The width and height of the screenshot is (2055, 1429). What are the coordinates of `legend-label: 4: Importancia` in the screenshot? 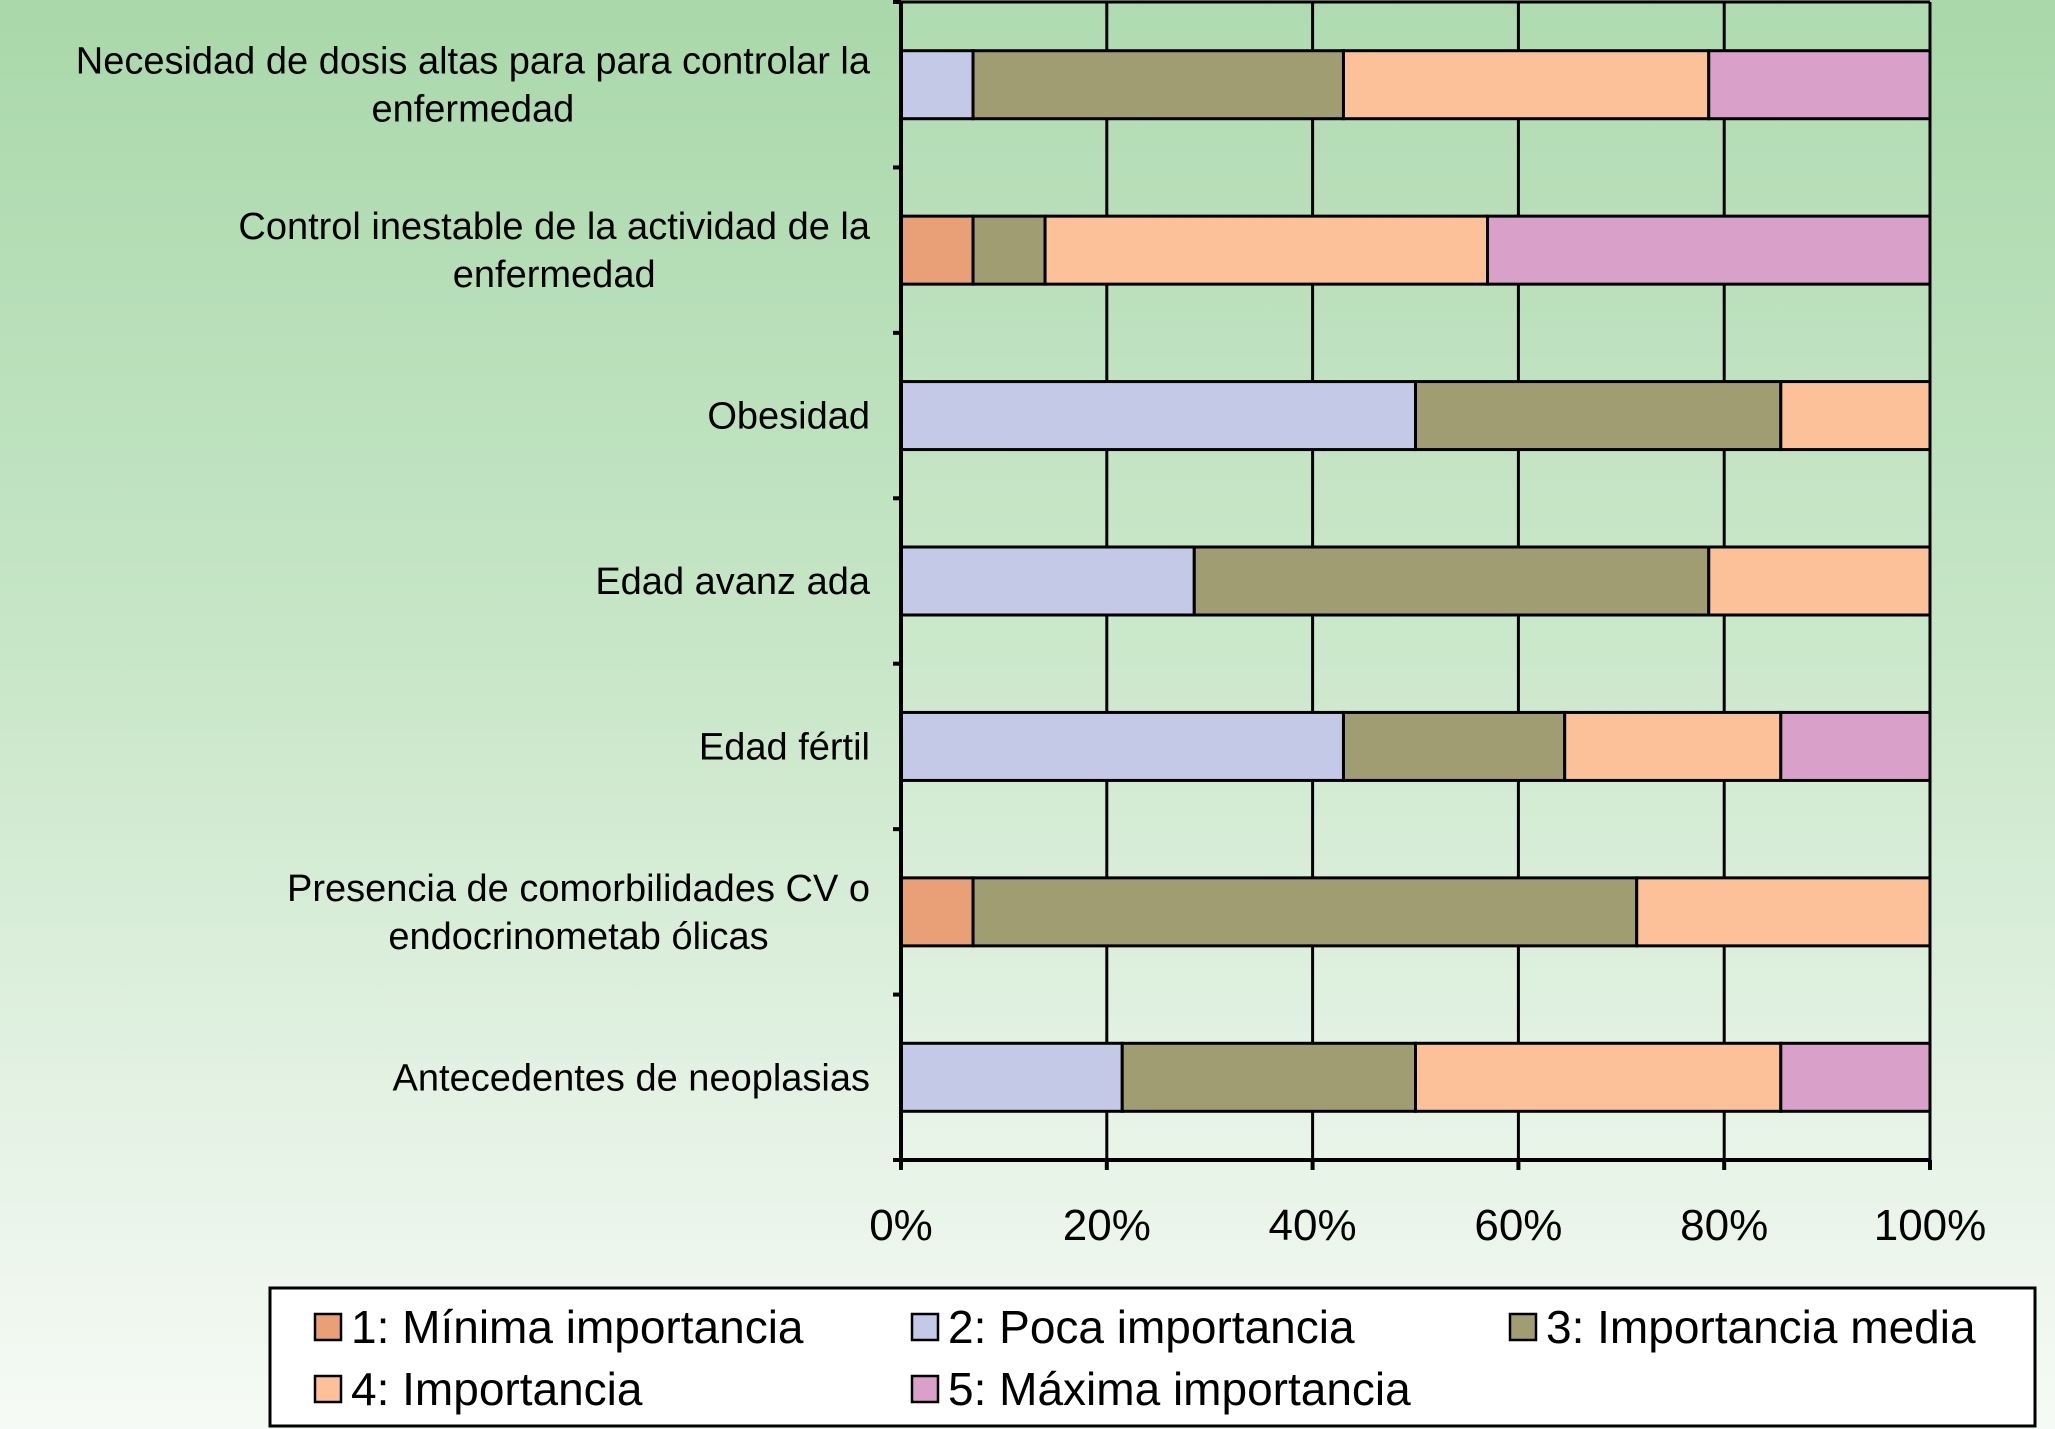 It's located at (497, 1389).